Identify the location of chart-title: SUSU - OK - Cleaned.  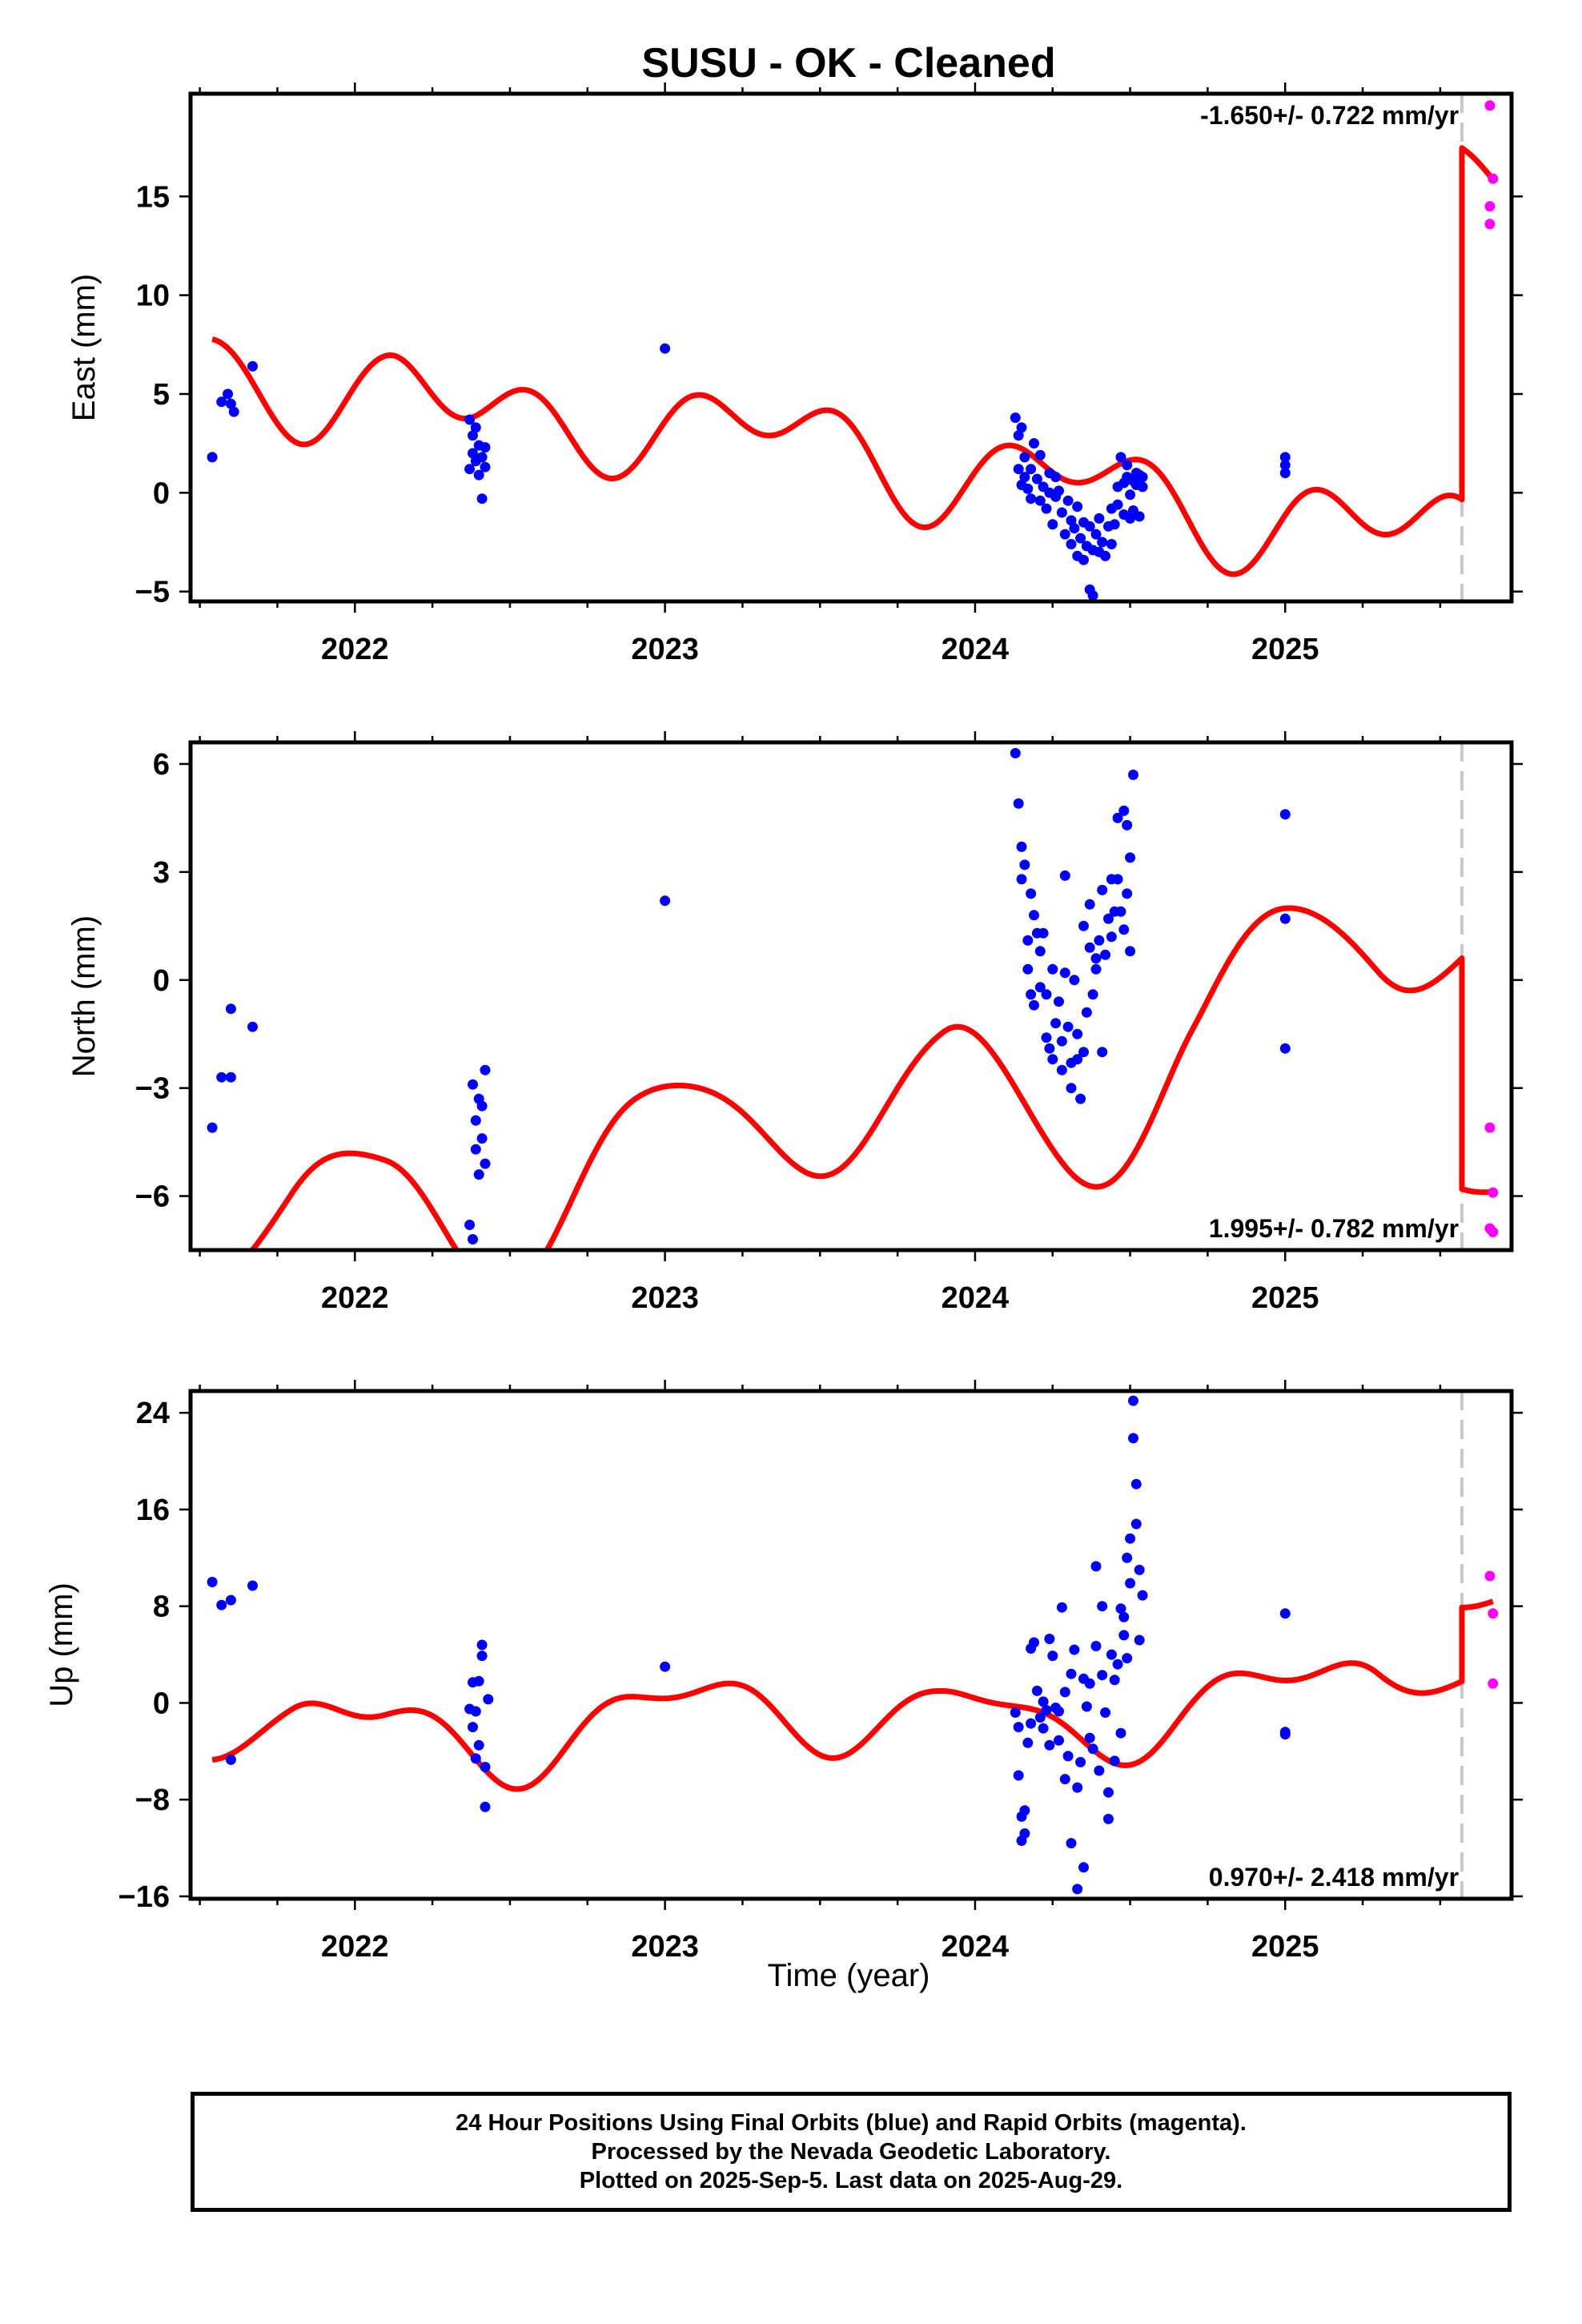
(848, 63).